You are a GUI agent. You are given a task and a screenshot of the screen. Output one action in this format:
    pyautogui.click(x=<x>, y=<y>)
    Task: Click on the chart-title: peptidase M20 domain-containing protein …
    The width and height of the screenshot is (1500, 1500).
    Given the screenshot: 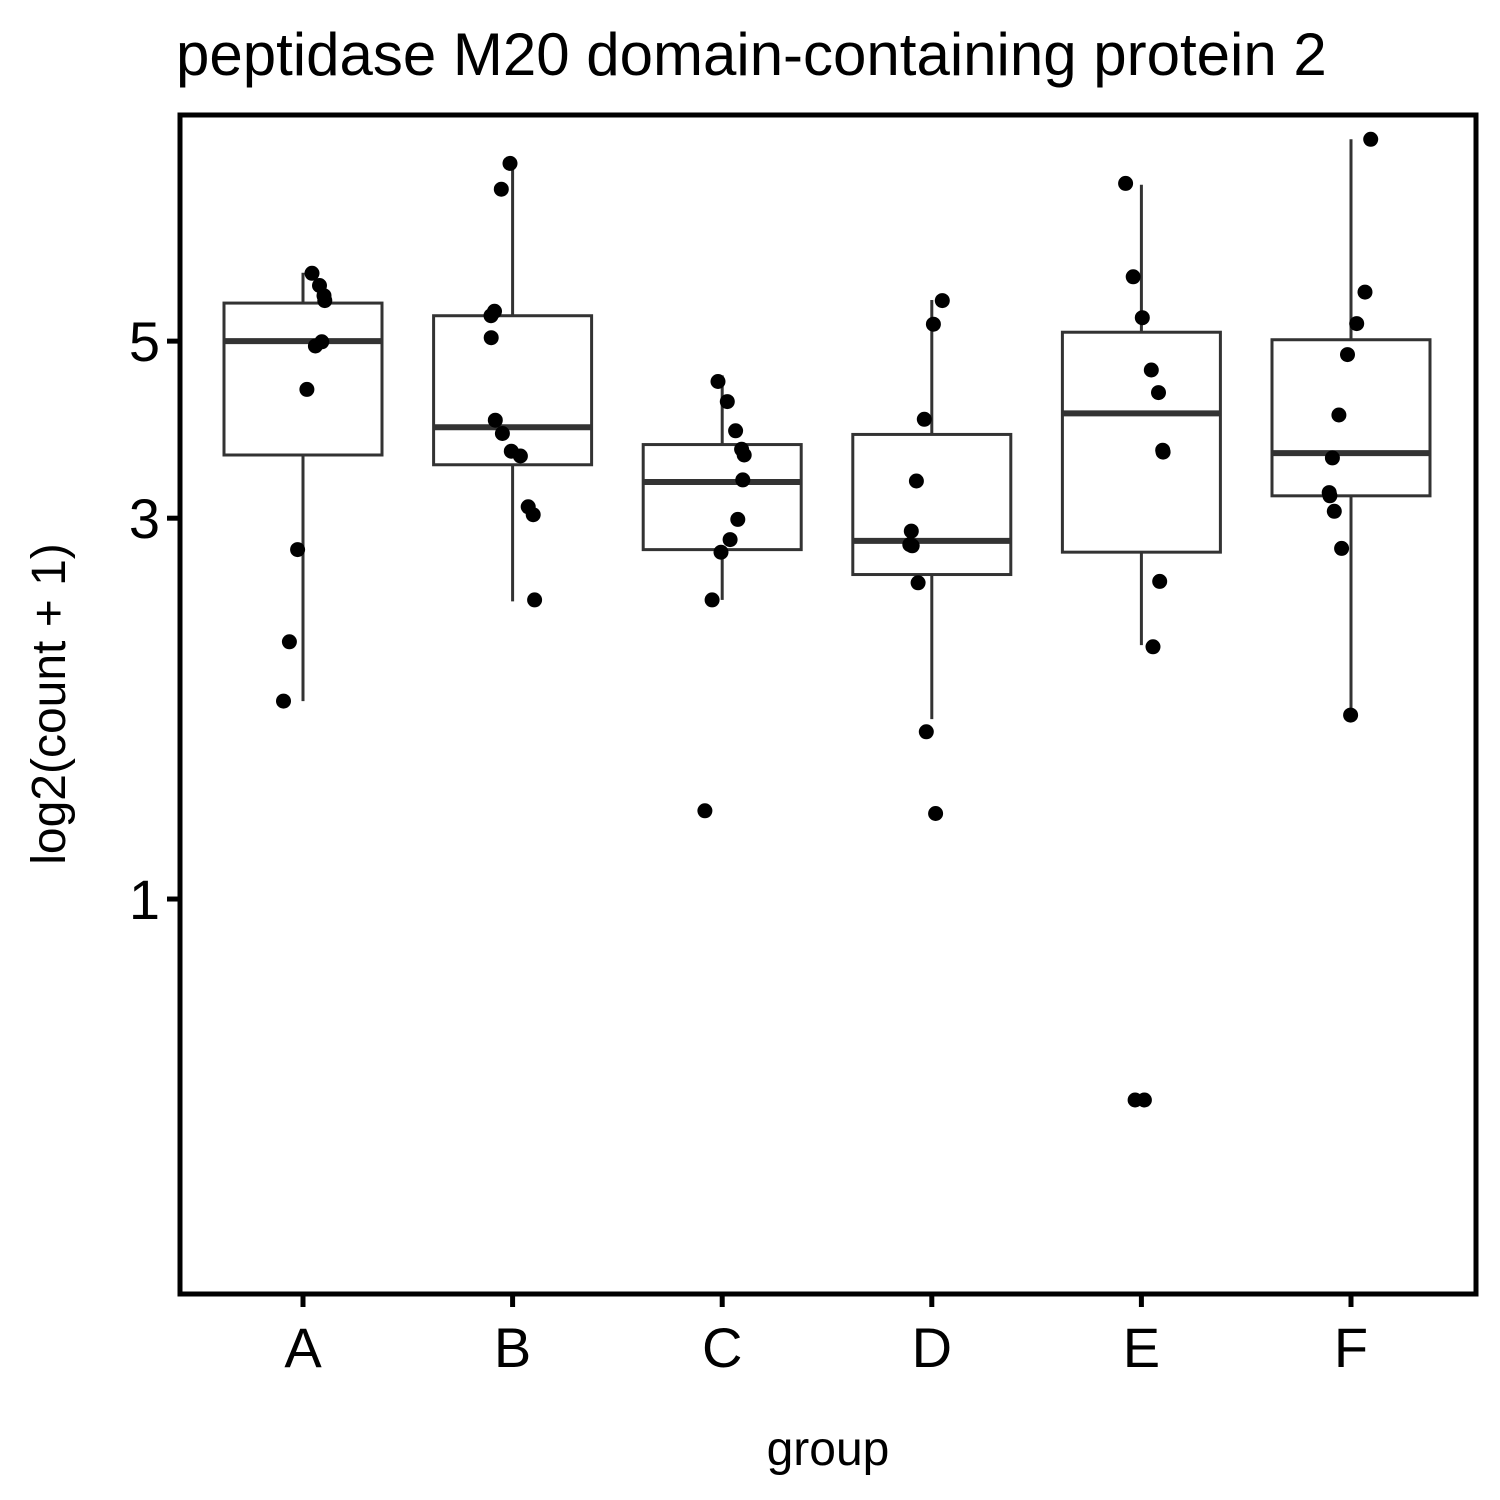 What is the action you would take?
    pyautogui.click(x=751, y=54)
    